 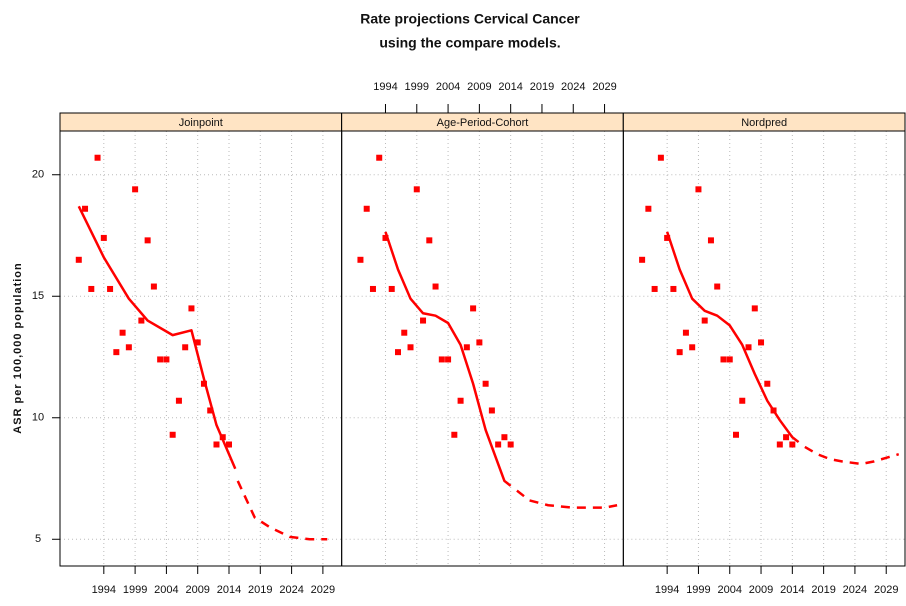 What do you see at coordinates (792, 590) in the screenshot?
I see `x-tick-label: 2014` at bounding box center [792, 590].